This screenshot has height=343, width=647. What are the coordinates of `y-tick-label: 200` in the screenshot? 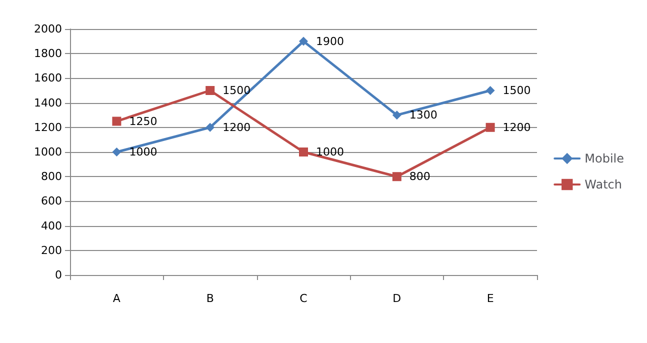 It's located at (51, 250).